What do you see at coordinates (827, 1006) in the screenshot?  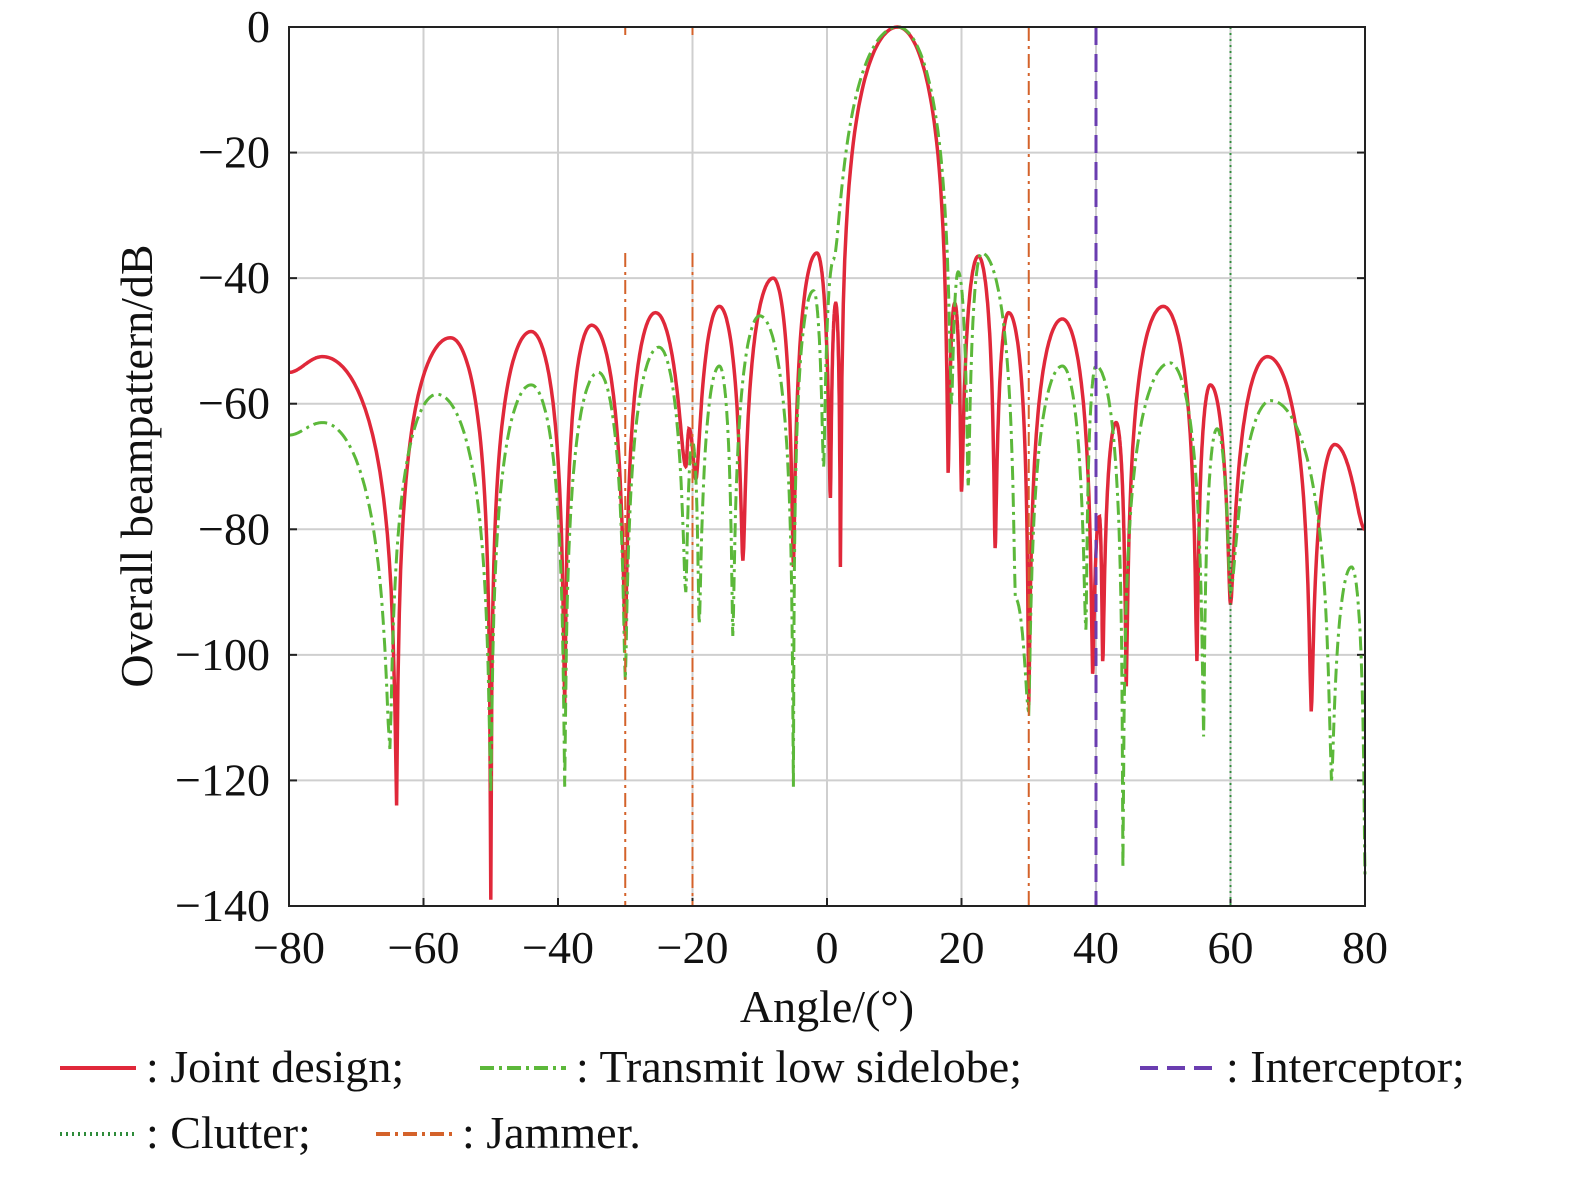 I see `x-axis-label: Angle/(°)` at bounding box center [827, 1006].